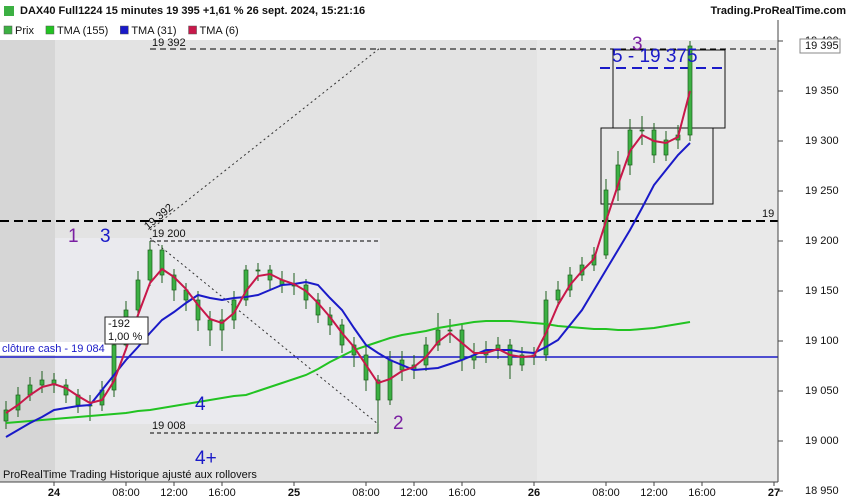  I want to click on y-tick-label: 19 350, so click(822, 91).